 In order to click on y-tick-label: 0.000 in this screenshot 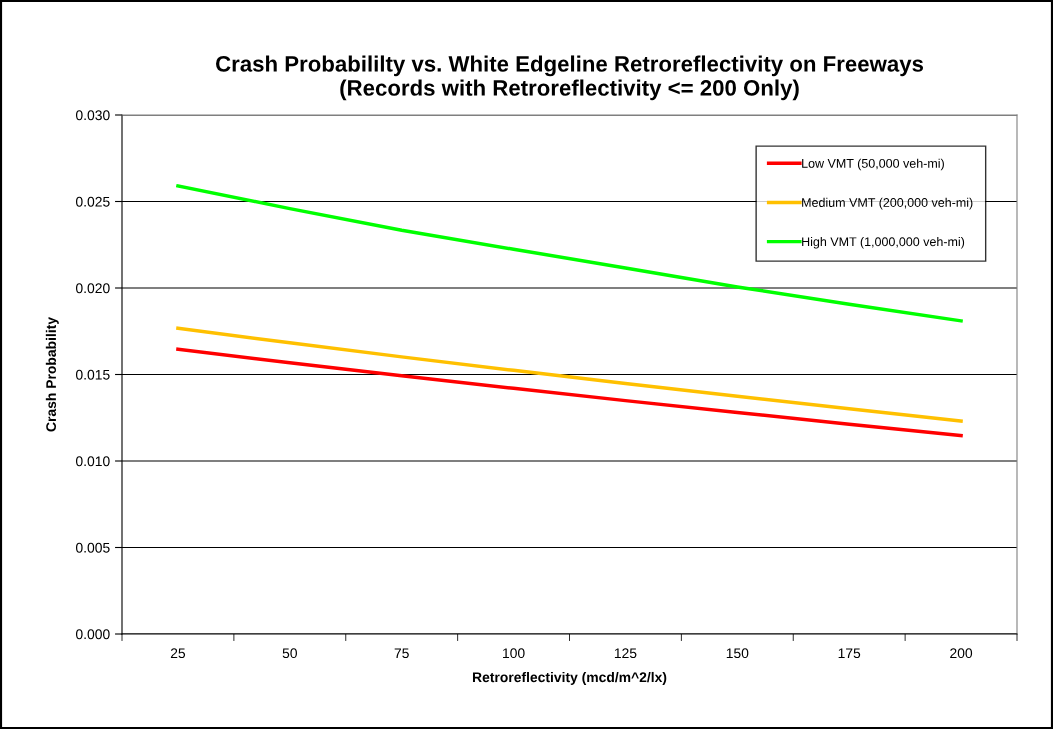, I will do `click(92, 634)`.